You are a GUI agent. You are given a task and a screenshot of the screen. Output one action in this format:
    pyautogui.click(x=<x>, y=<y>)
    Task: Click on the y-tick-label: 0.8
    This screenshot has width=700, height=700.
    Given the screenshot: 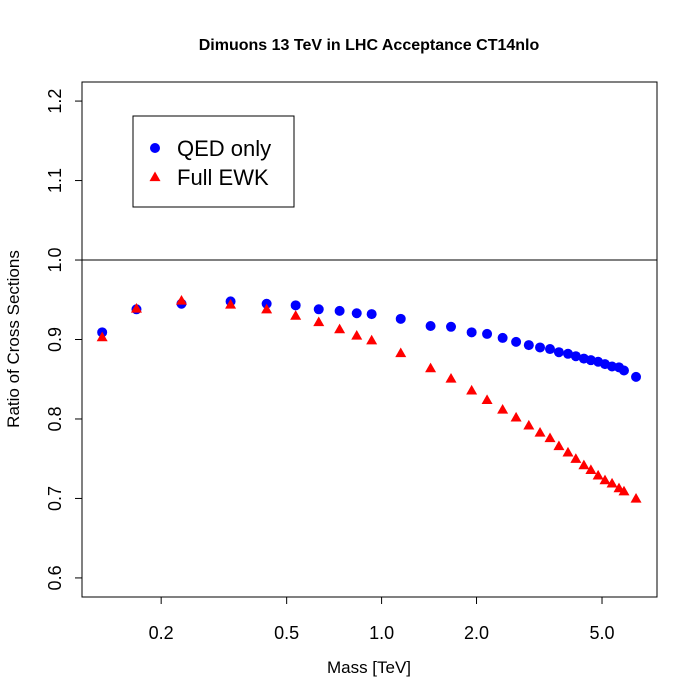 What is the action you would take?
    pyautogui.click(x=55, y=418)
    